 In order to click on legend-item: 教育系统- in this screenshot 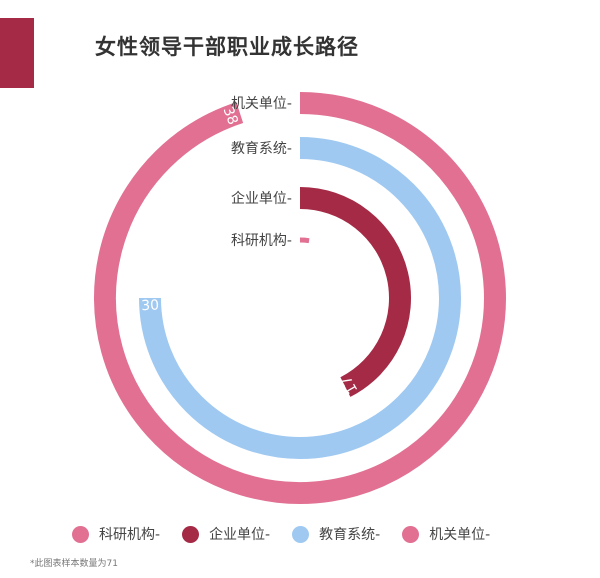, I will do `click(336, 534)`.